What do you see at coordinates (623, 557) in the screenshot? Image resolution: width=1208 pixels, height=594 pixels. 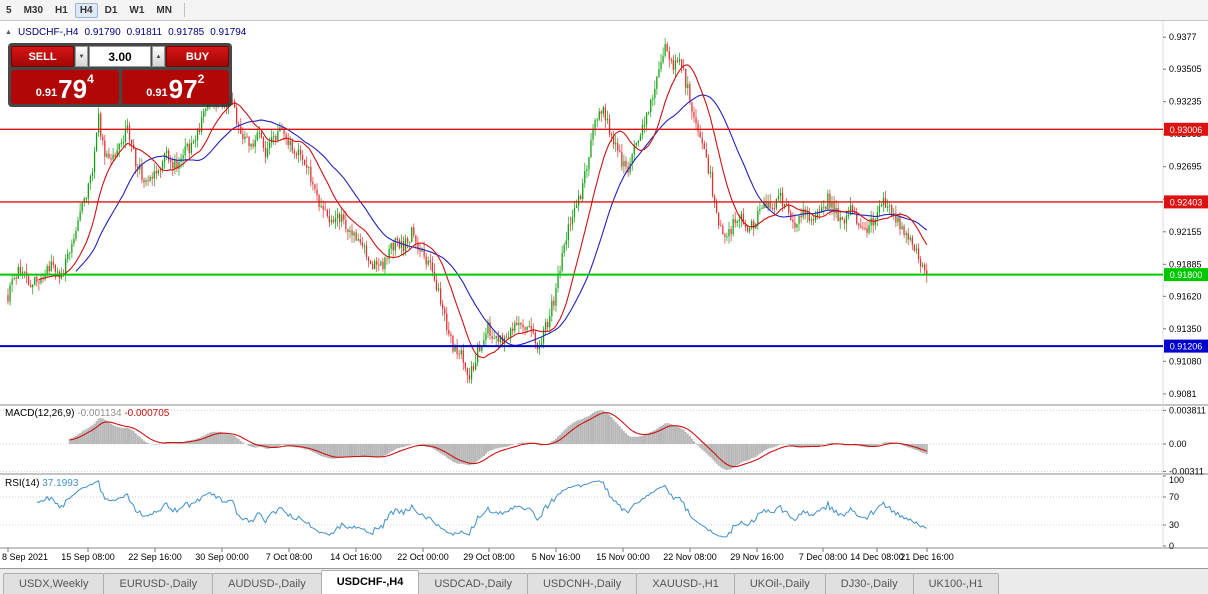 I see `svg-text: 15 Nov 00:00` at bounding box center [623, 557].